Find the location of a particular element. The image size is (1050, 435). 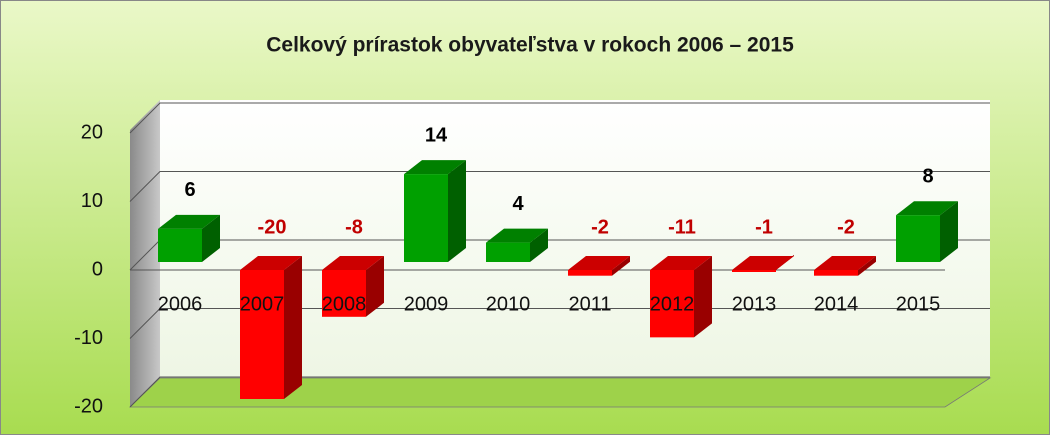

x-tick-label: 2008 is located at coordinates (344, 304).